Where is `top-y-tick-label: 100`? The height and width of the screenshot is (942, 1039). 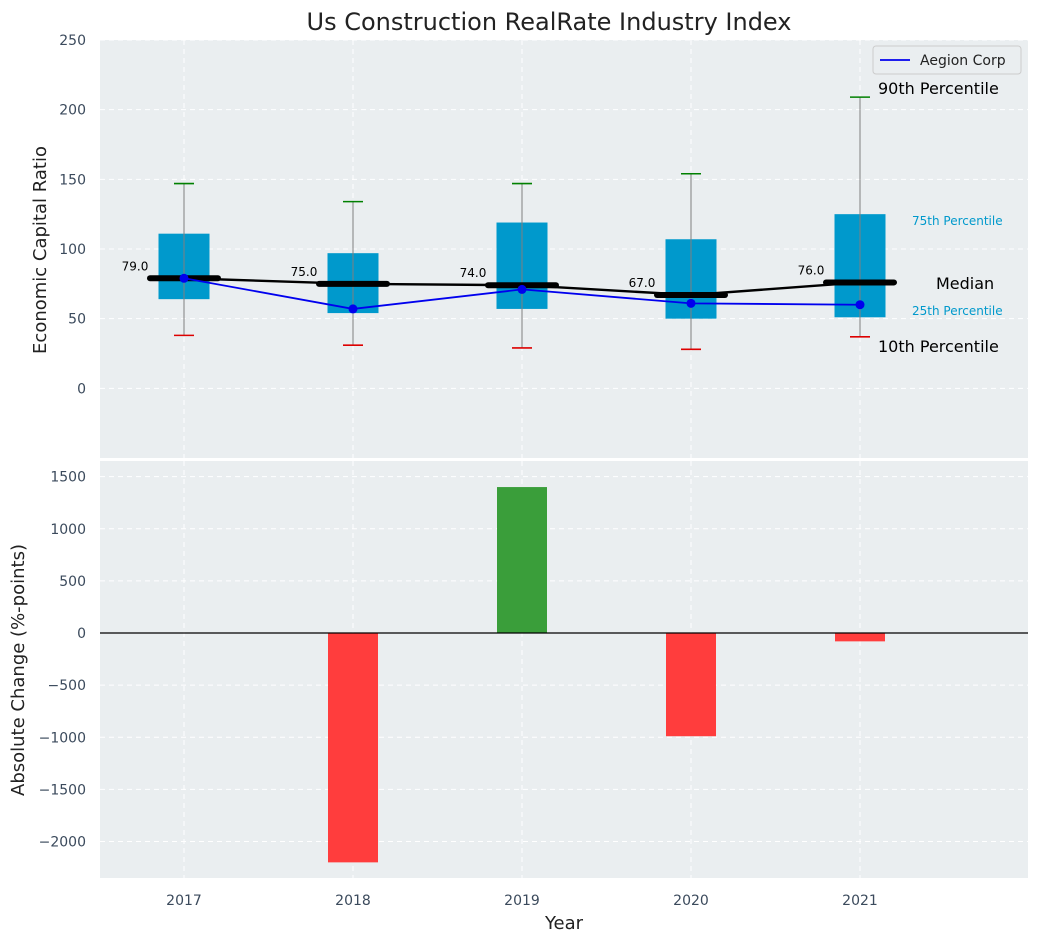
top-y-tick-label: 100 is located at coordinates (72, 250).